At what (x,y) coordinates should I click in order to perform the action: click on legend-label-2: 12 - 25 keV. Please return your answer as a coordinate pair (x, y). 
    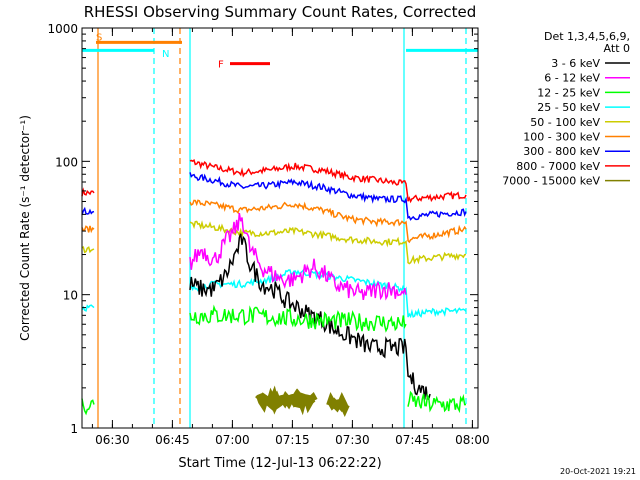
    Looking at the image, I should click on (568, 92).